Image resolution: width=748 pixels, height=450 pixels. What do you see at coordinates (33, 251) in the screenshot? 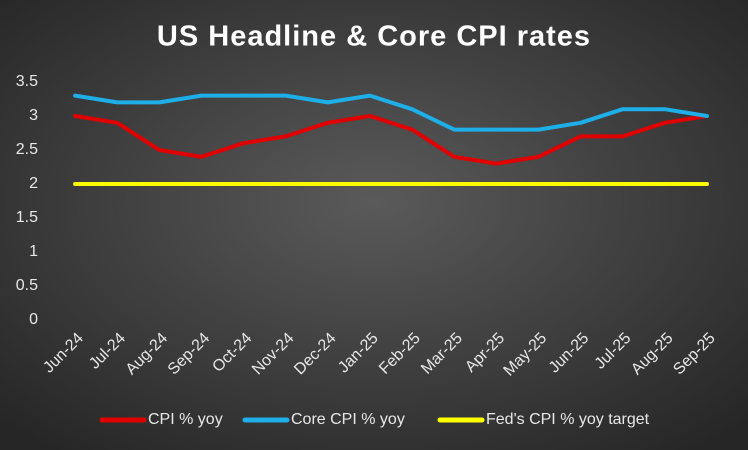
I see `y-tick-label: 1` at bounding box center [33, 251].